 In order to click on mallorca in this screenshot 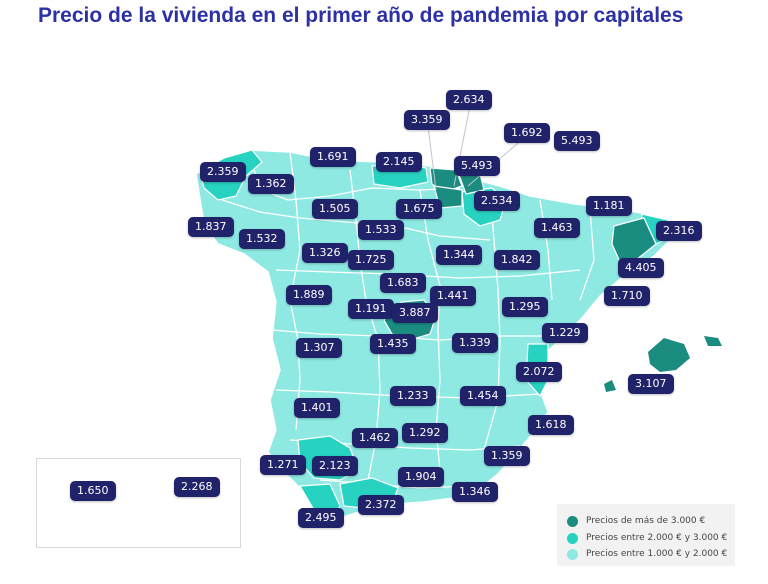, I will do `click(669, 355)`.